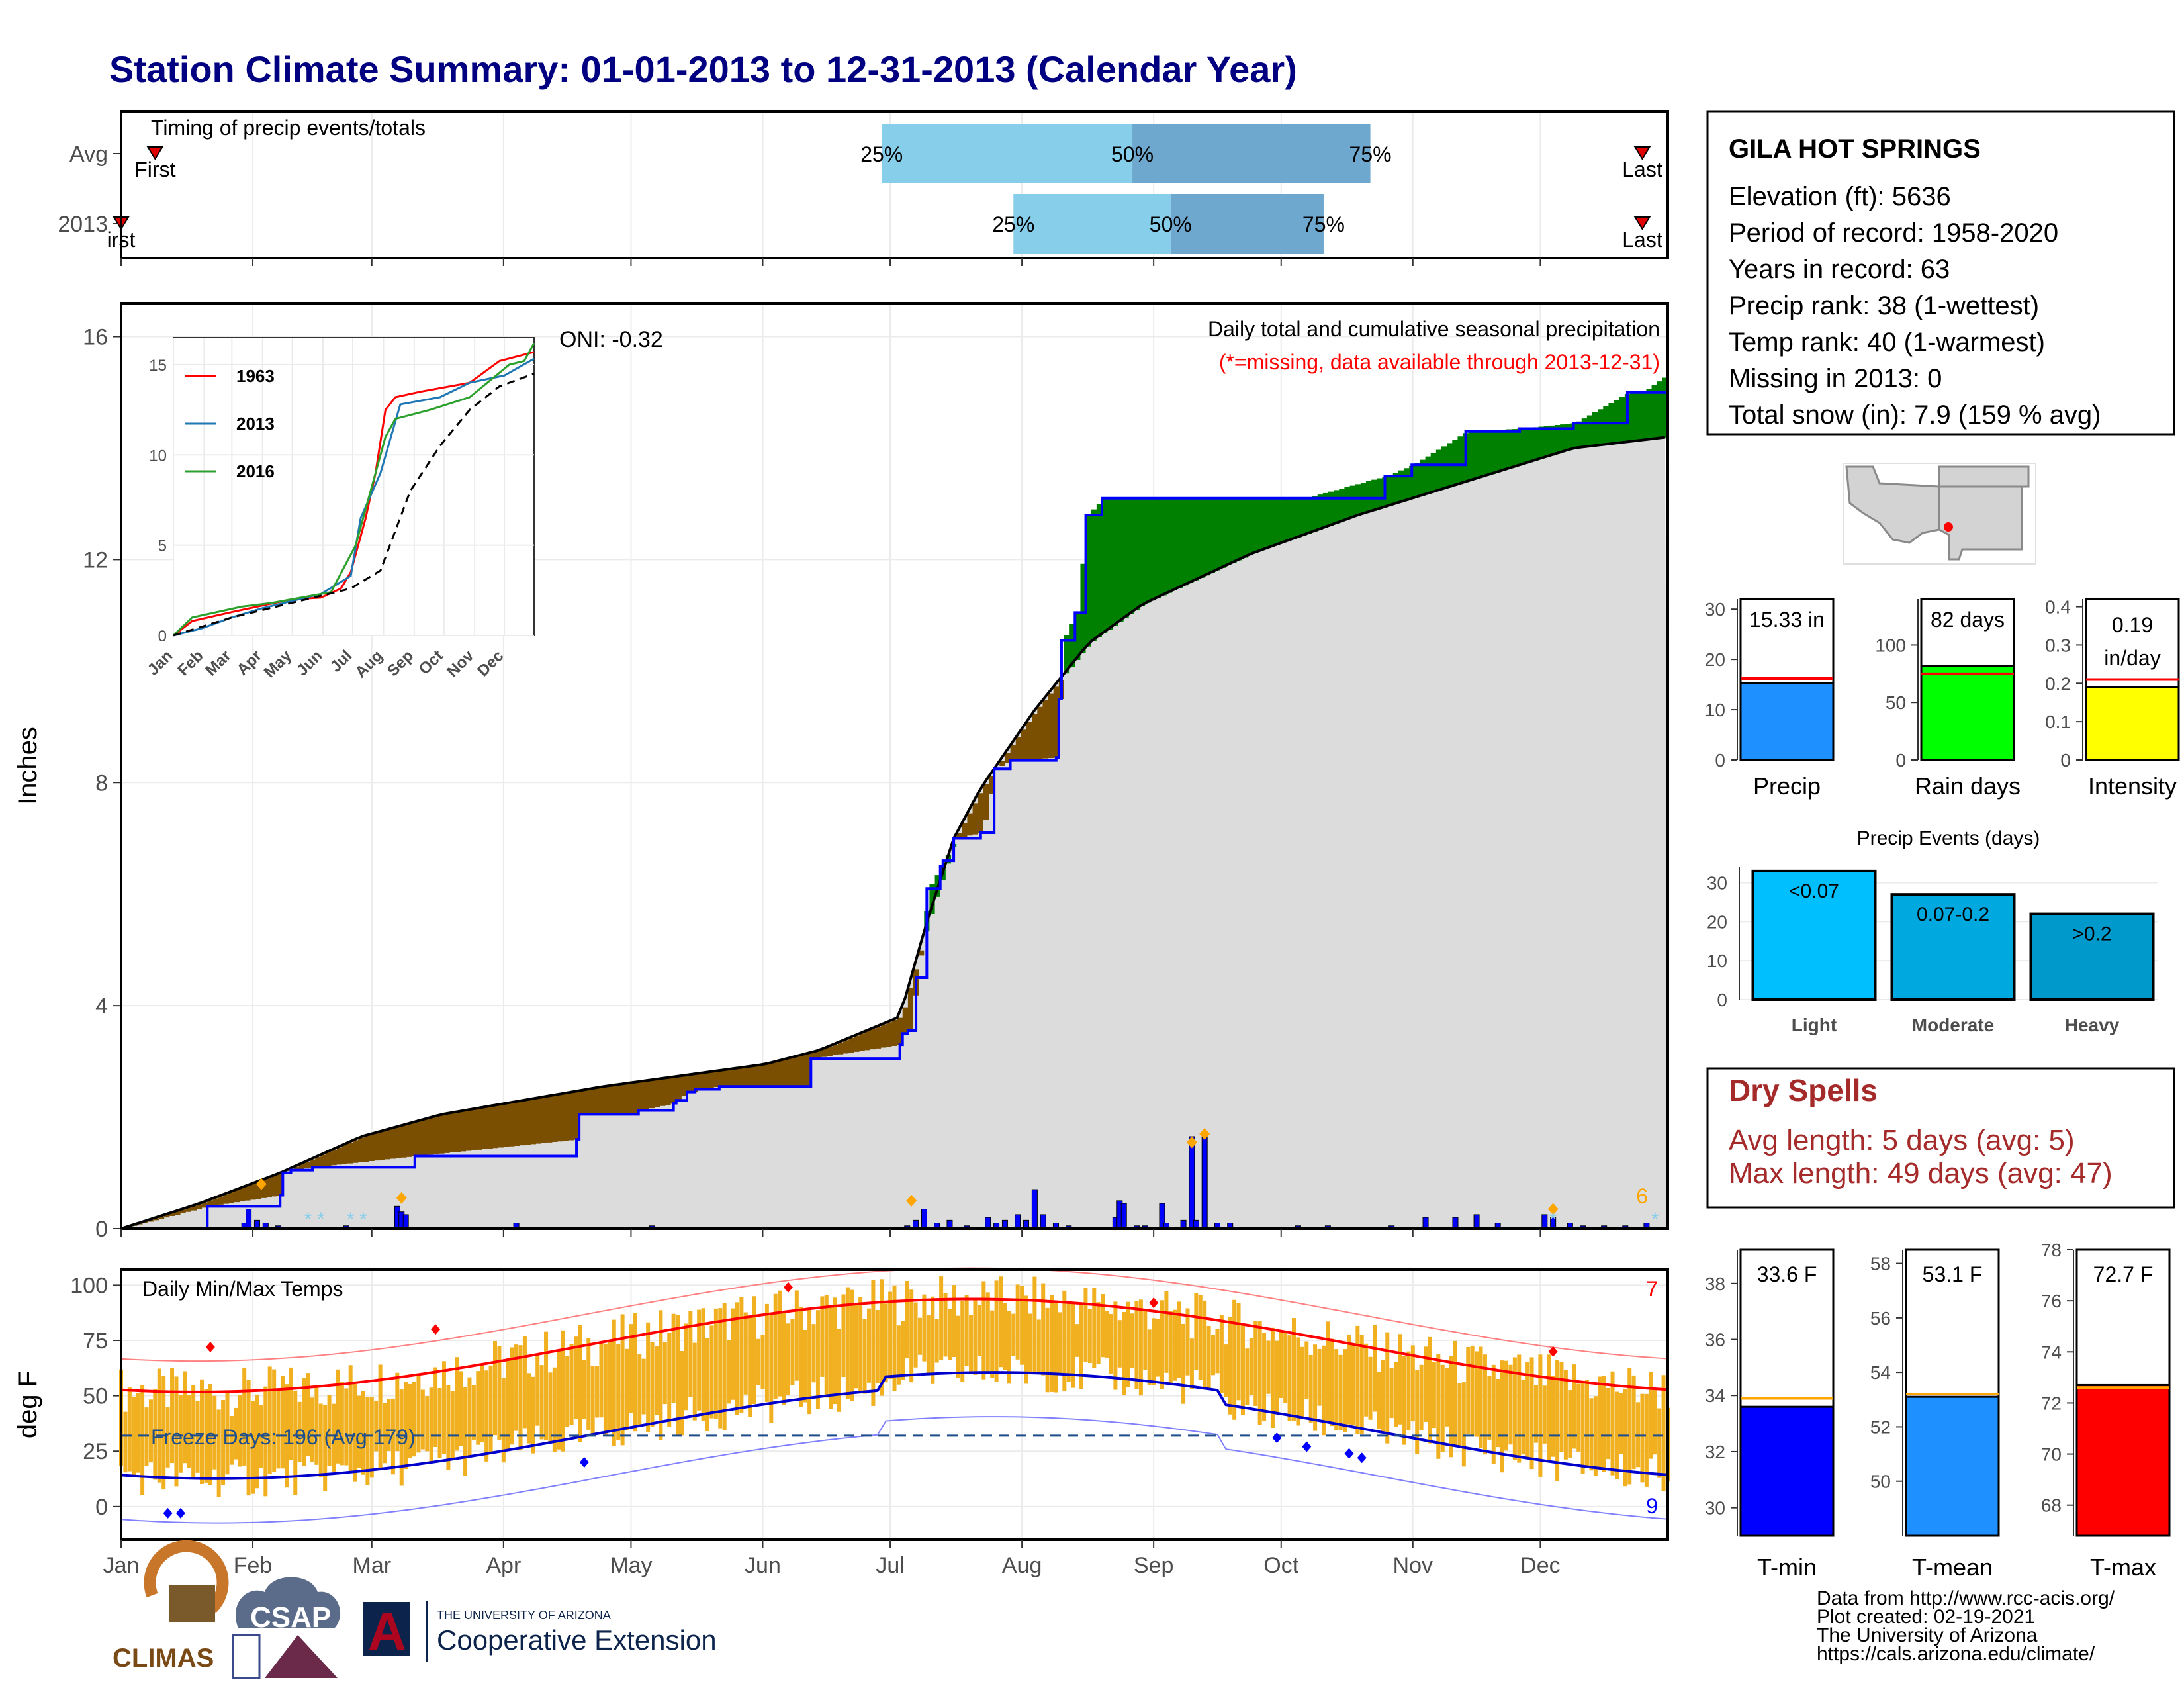 The image size is (2184, 1688). Describe the element at coordinates (242, 1289) in the screenshot. I see `temp-heading: Daily Min/Max Temps` at that location.